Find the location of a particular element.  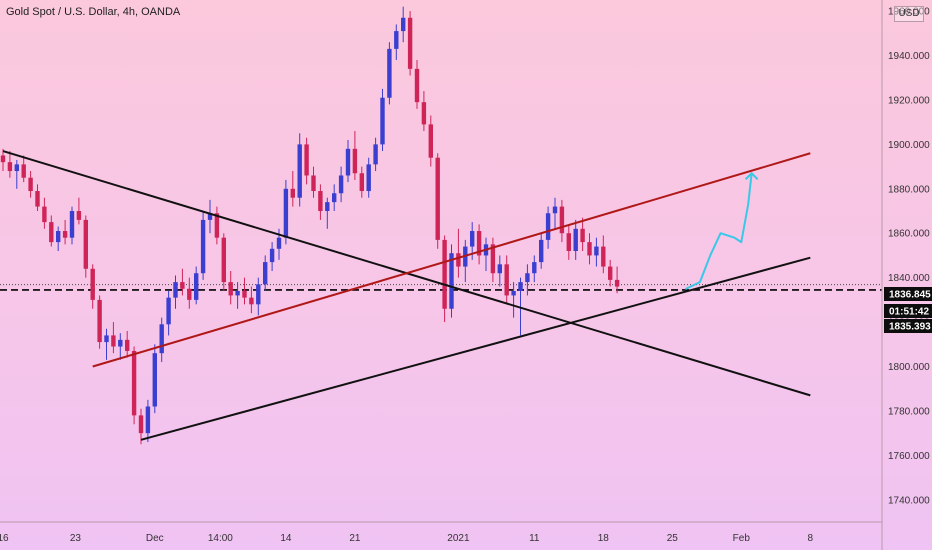

projection-path is located at coordinates (719, 231).